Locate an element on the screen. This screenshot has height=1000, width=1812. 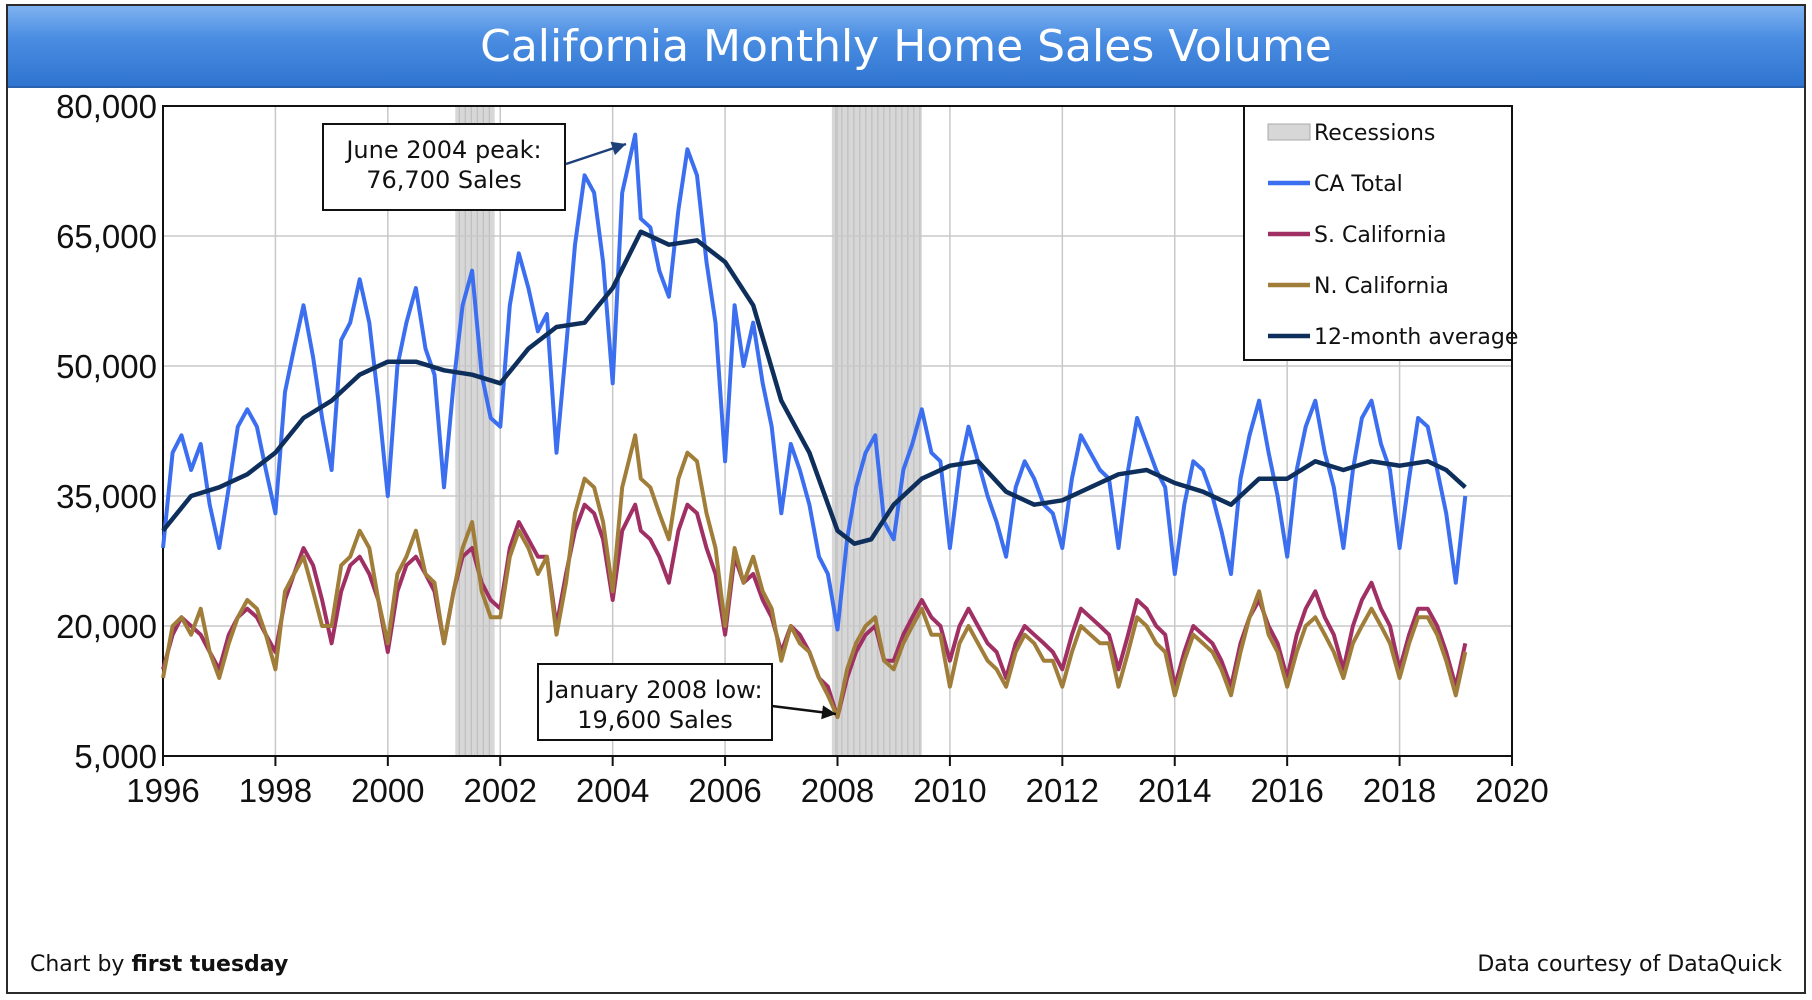
x-tick-label: 2002 is located at coordinates (500, 790).